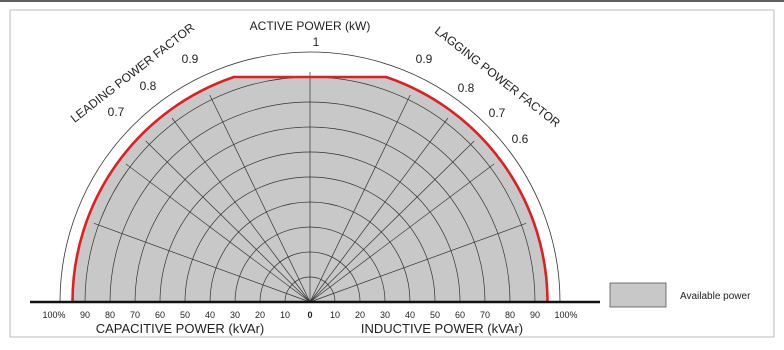 This screenshot has width=784, height=350. Describe the element at coordinates (715, 296) in the screenshot. I see `legend-label: Available power` at that location.